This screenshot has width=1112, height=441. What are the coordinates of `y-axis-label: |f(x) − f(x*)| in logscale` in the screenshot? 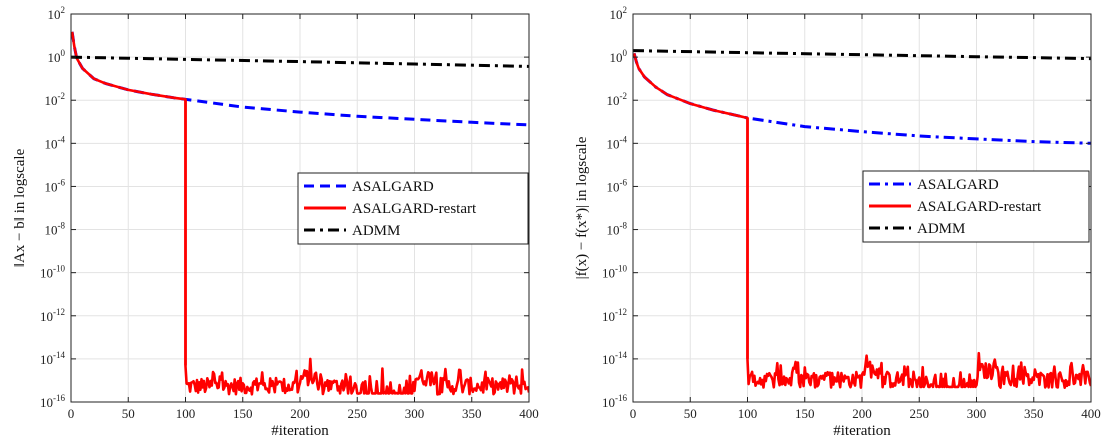 It's located at (582, 207).